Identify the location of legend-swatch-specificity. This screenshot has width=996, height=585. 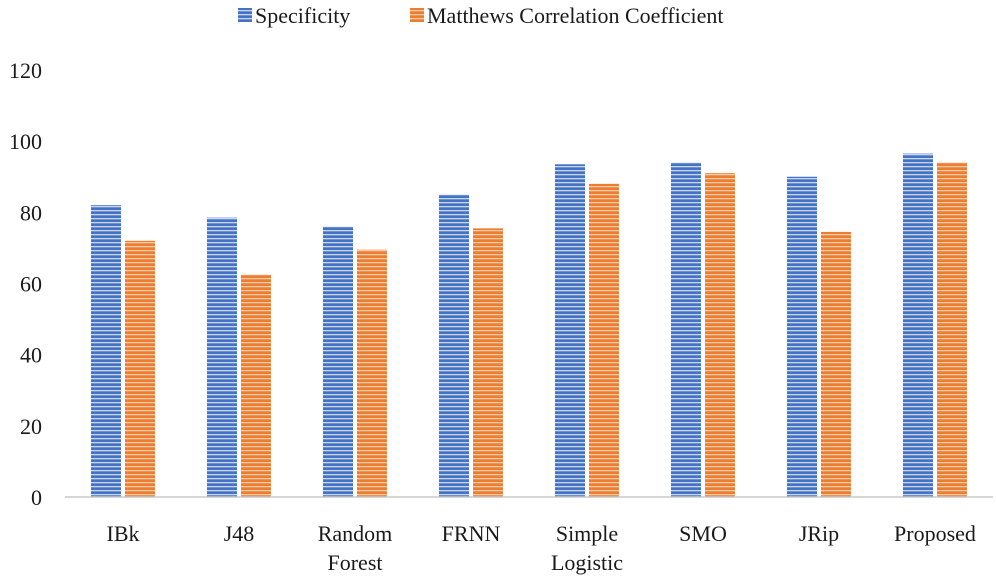
(245, 15).